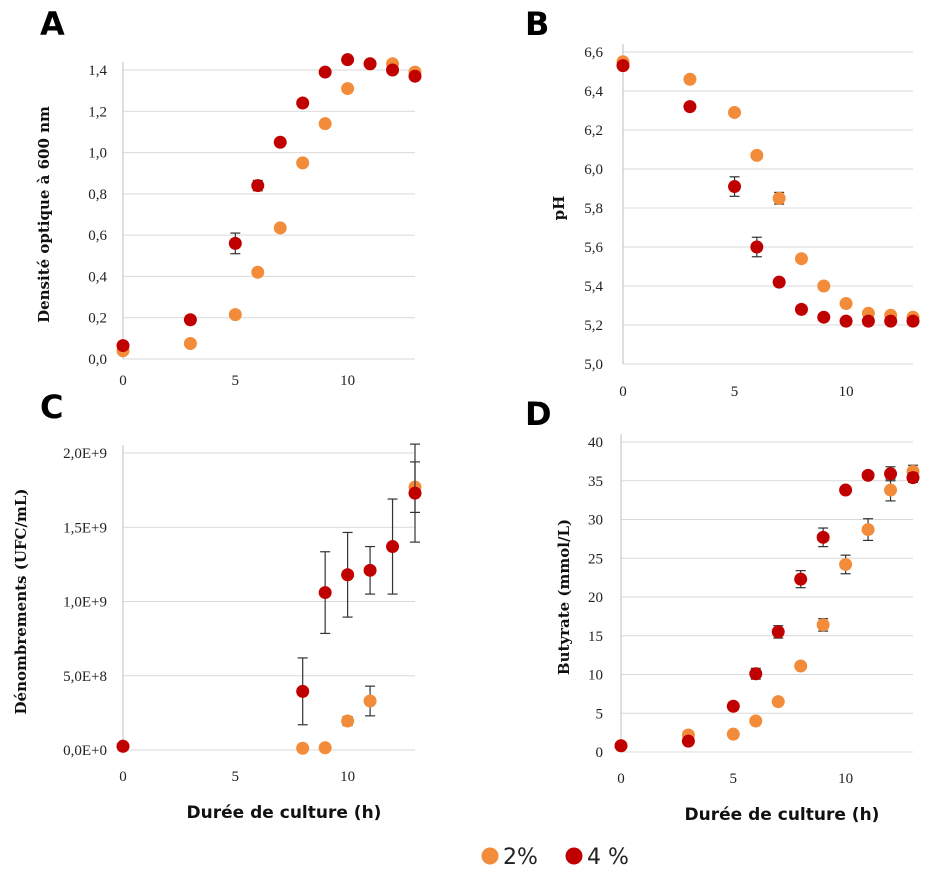 The width and height of the screenshot is (927, 876). I want to click on y-axis-label: Butyrate (mmol/L), so click(564, 597).